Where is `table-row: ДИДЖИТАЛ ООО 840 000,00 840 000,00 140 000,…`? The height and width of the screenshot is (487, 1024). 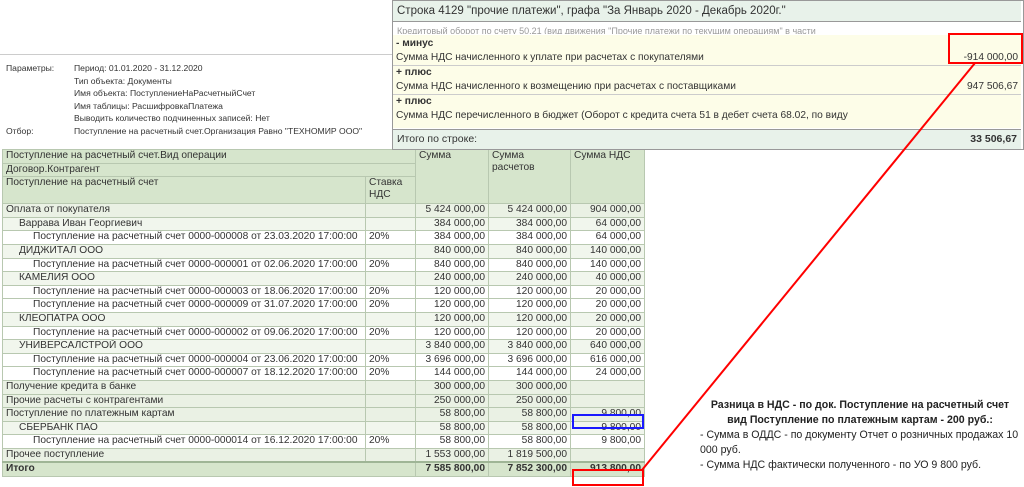 table-row: ДИДЖИТАЛ ООО 840 000,00 840 000,00 140 000,… is located at coordinates (323, 251).